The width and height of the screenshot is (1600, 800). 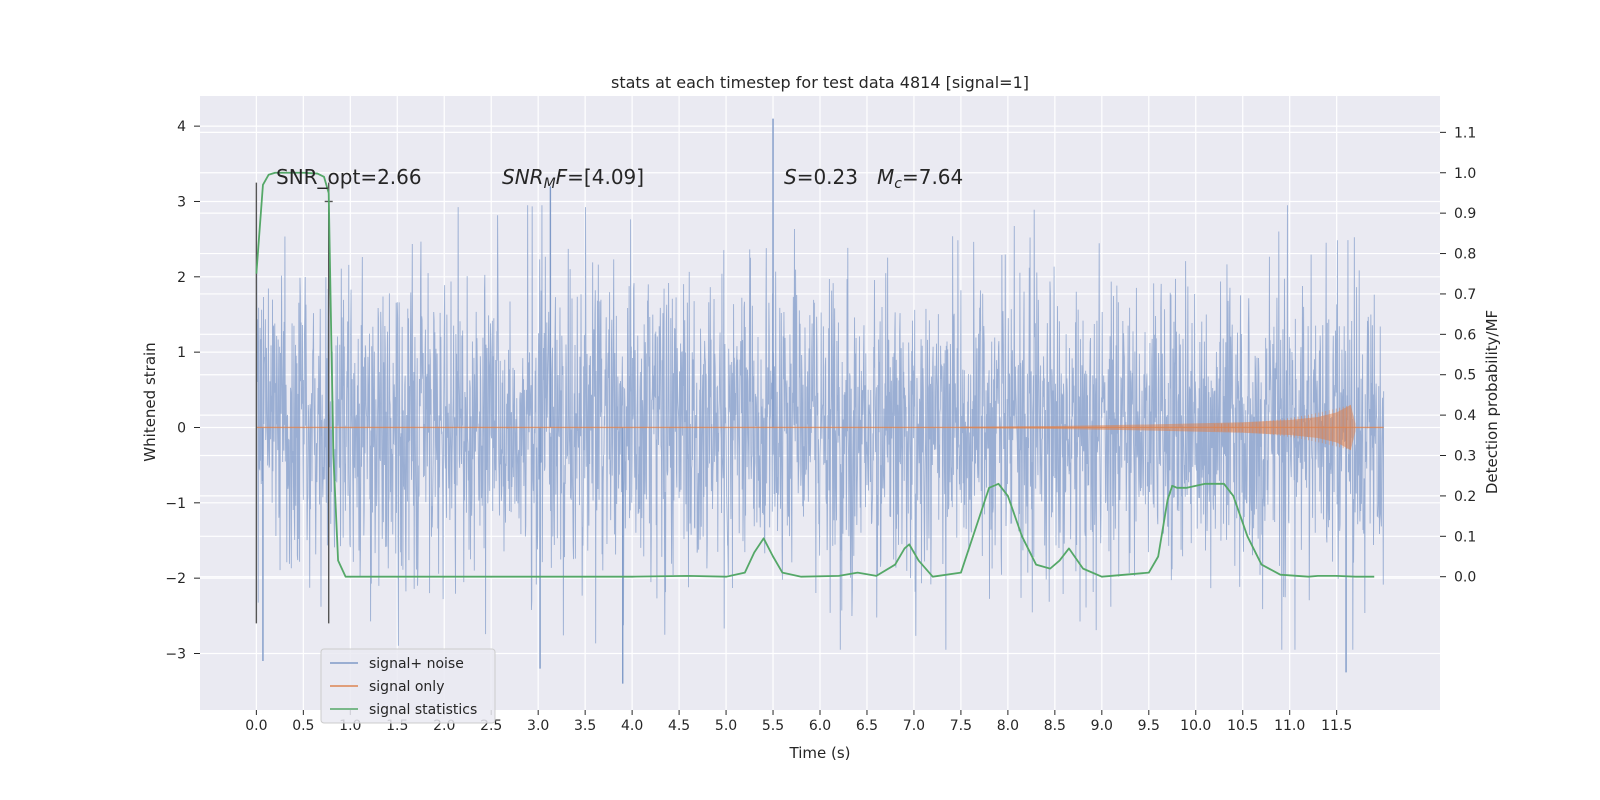 What do you see at coordinates (416, 664) in the screenshot?
I see `legend-label-signal-noise: signal+ noise` at bounding box center [416, 664].